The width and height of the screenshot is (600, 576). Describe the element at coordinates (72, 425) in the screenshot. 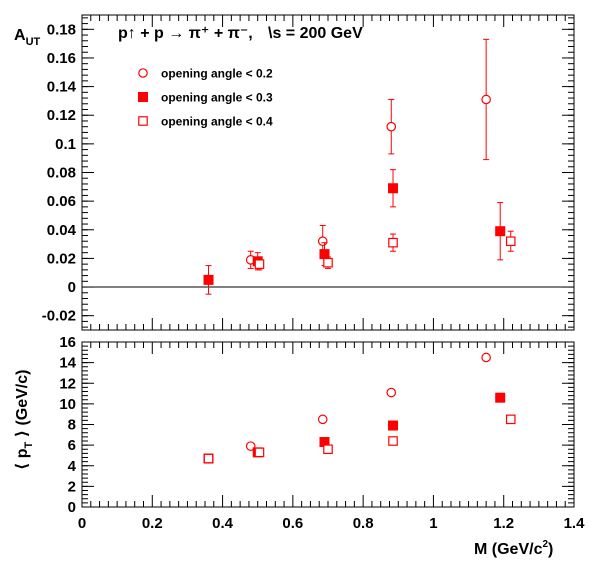

I see `mean-pt-y-tick-label: 8` at that location.